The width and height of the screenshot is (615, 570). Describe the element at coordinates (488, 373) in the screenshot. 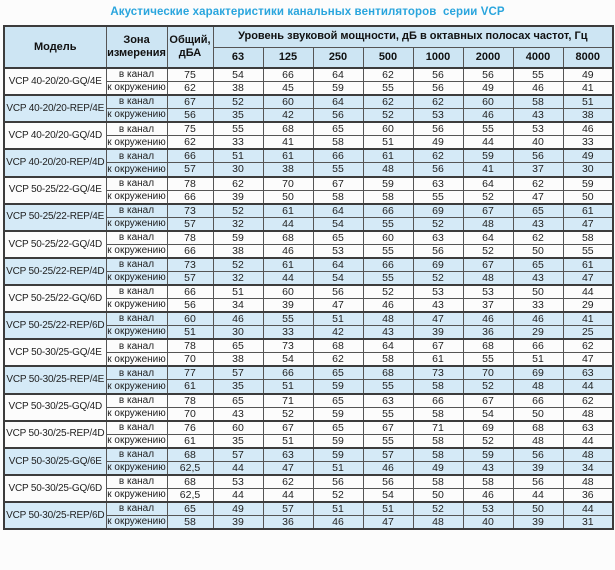

I see `spl-value: 70` at that location.